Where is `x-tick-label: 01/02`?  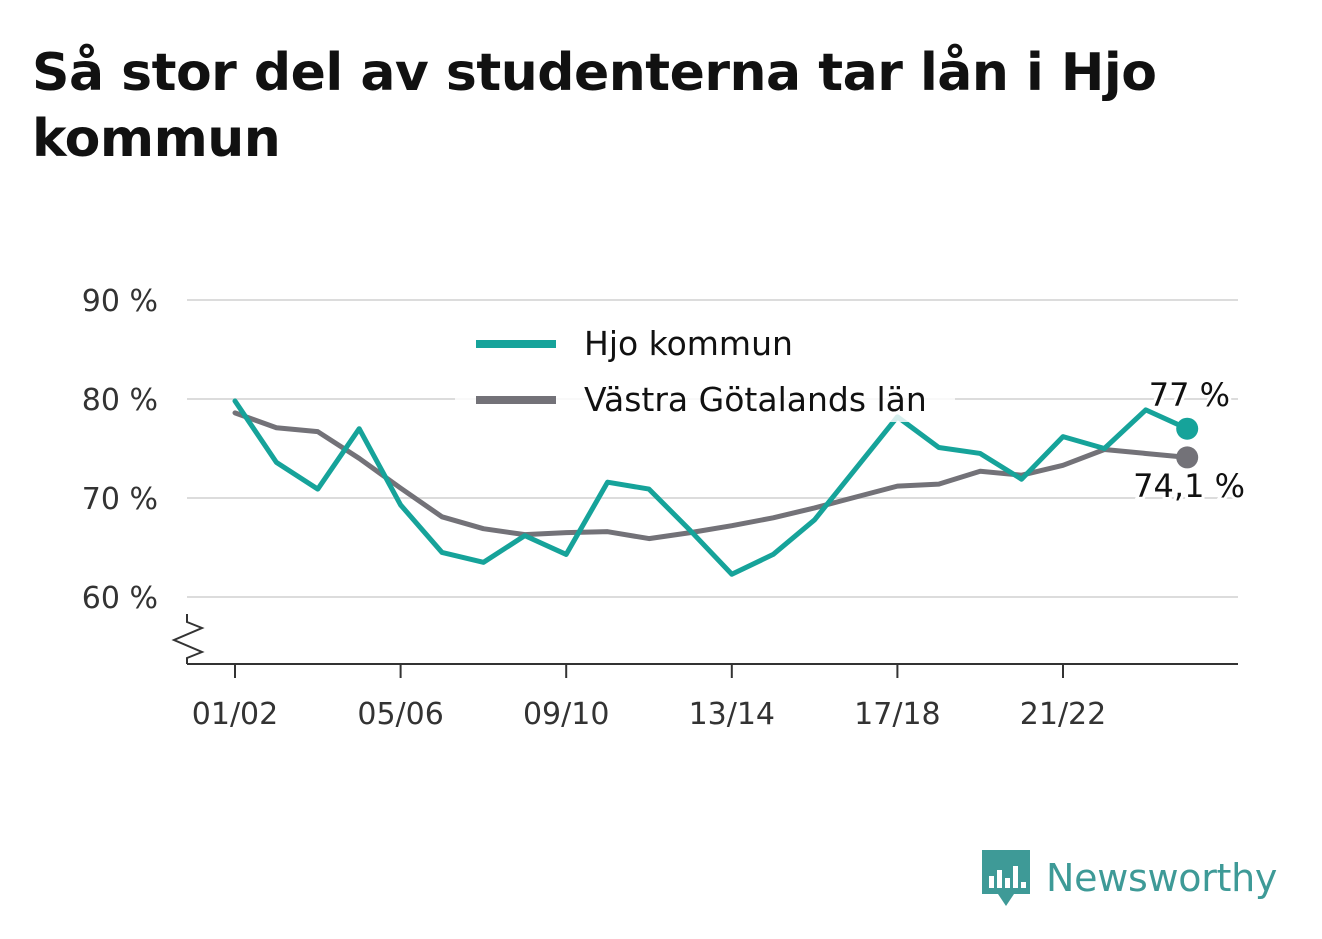 x-tick-label: 01/02 is located at coordinates (235, 714).